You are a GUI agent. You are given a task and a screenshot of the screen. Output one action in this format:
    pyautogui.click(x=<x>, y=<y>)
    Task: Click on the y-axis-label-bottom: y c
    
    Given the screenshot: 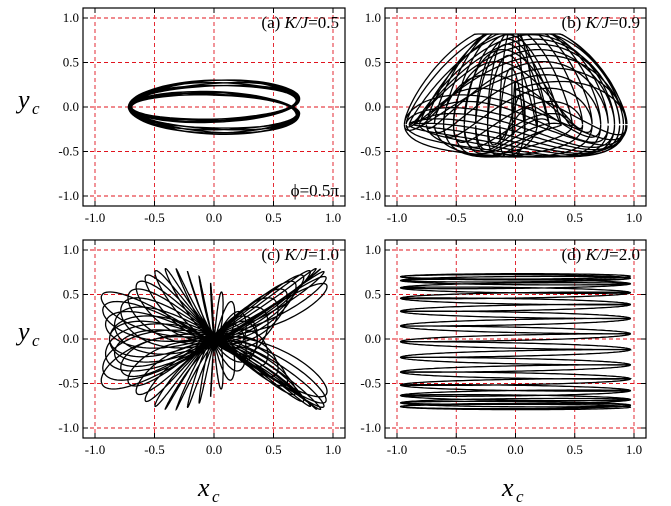 What is the action you would take?
    pyautogui.click(x=27, y=333)
    